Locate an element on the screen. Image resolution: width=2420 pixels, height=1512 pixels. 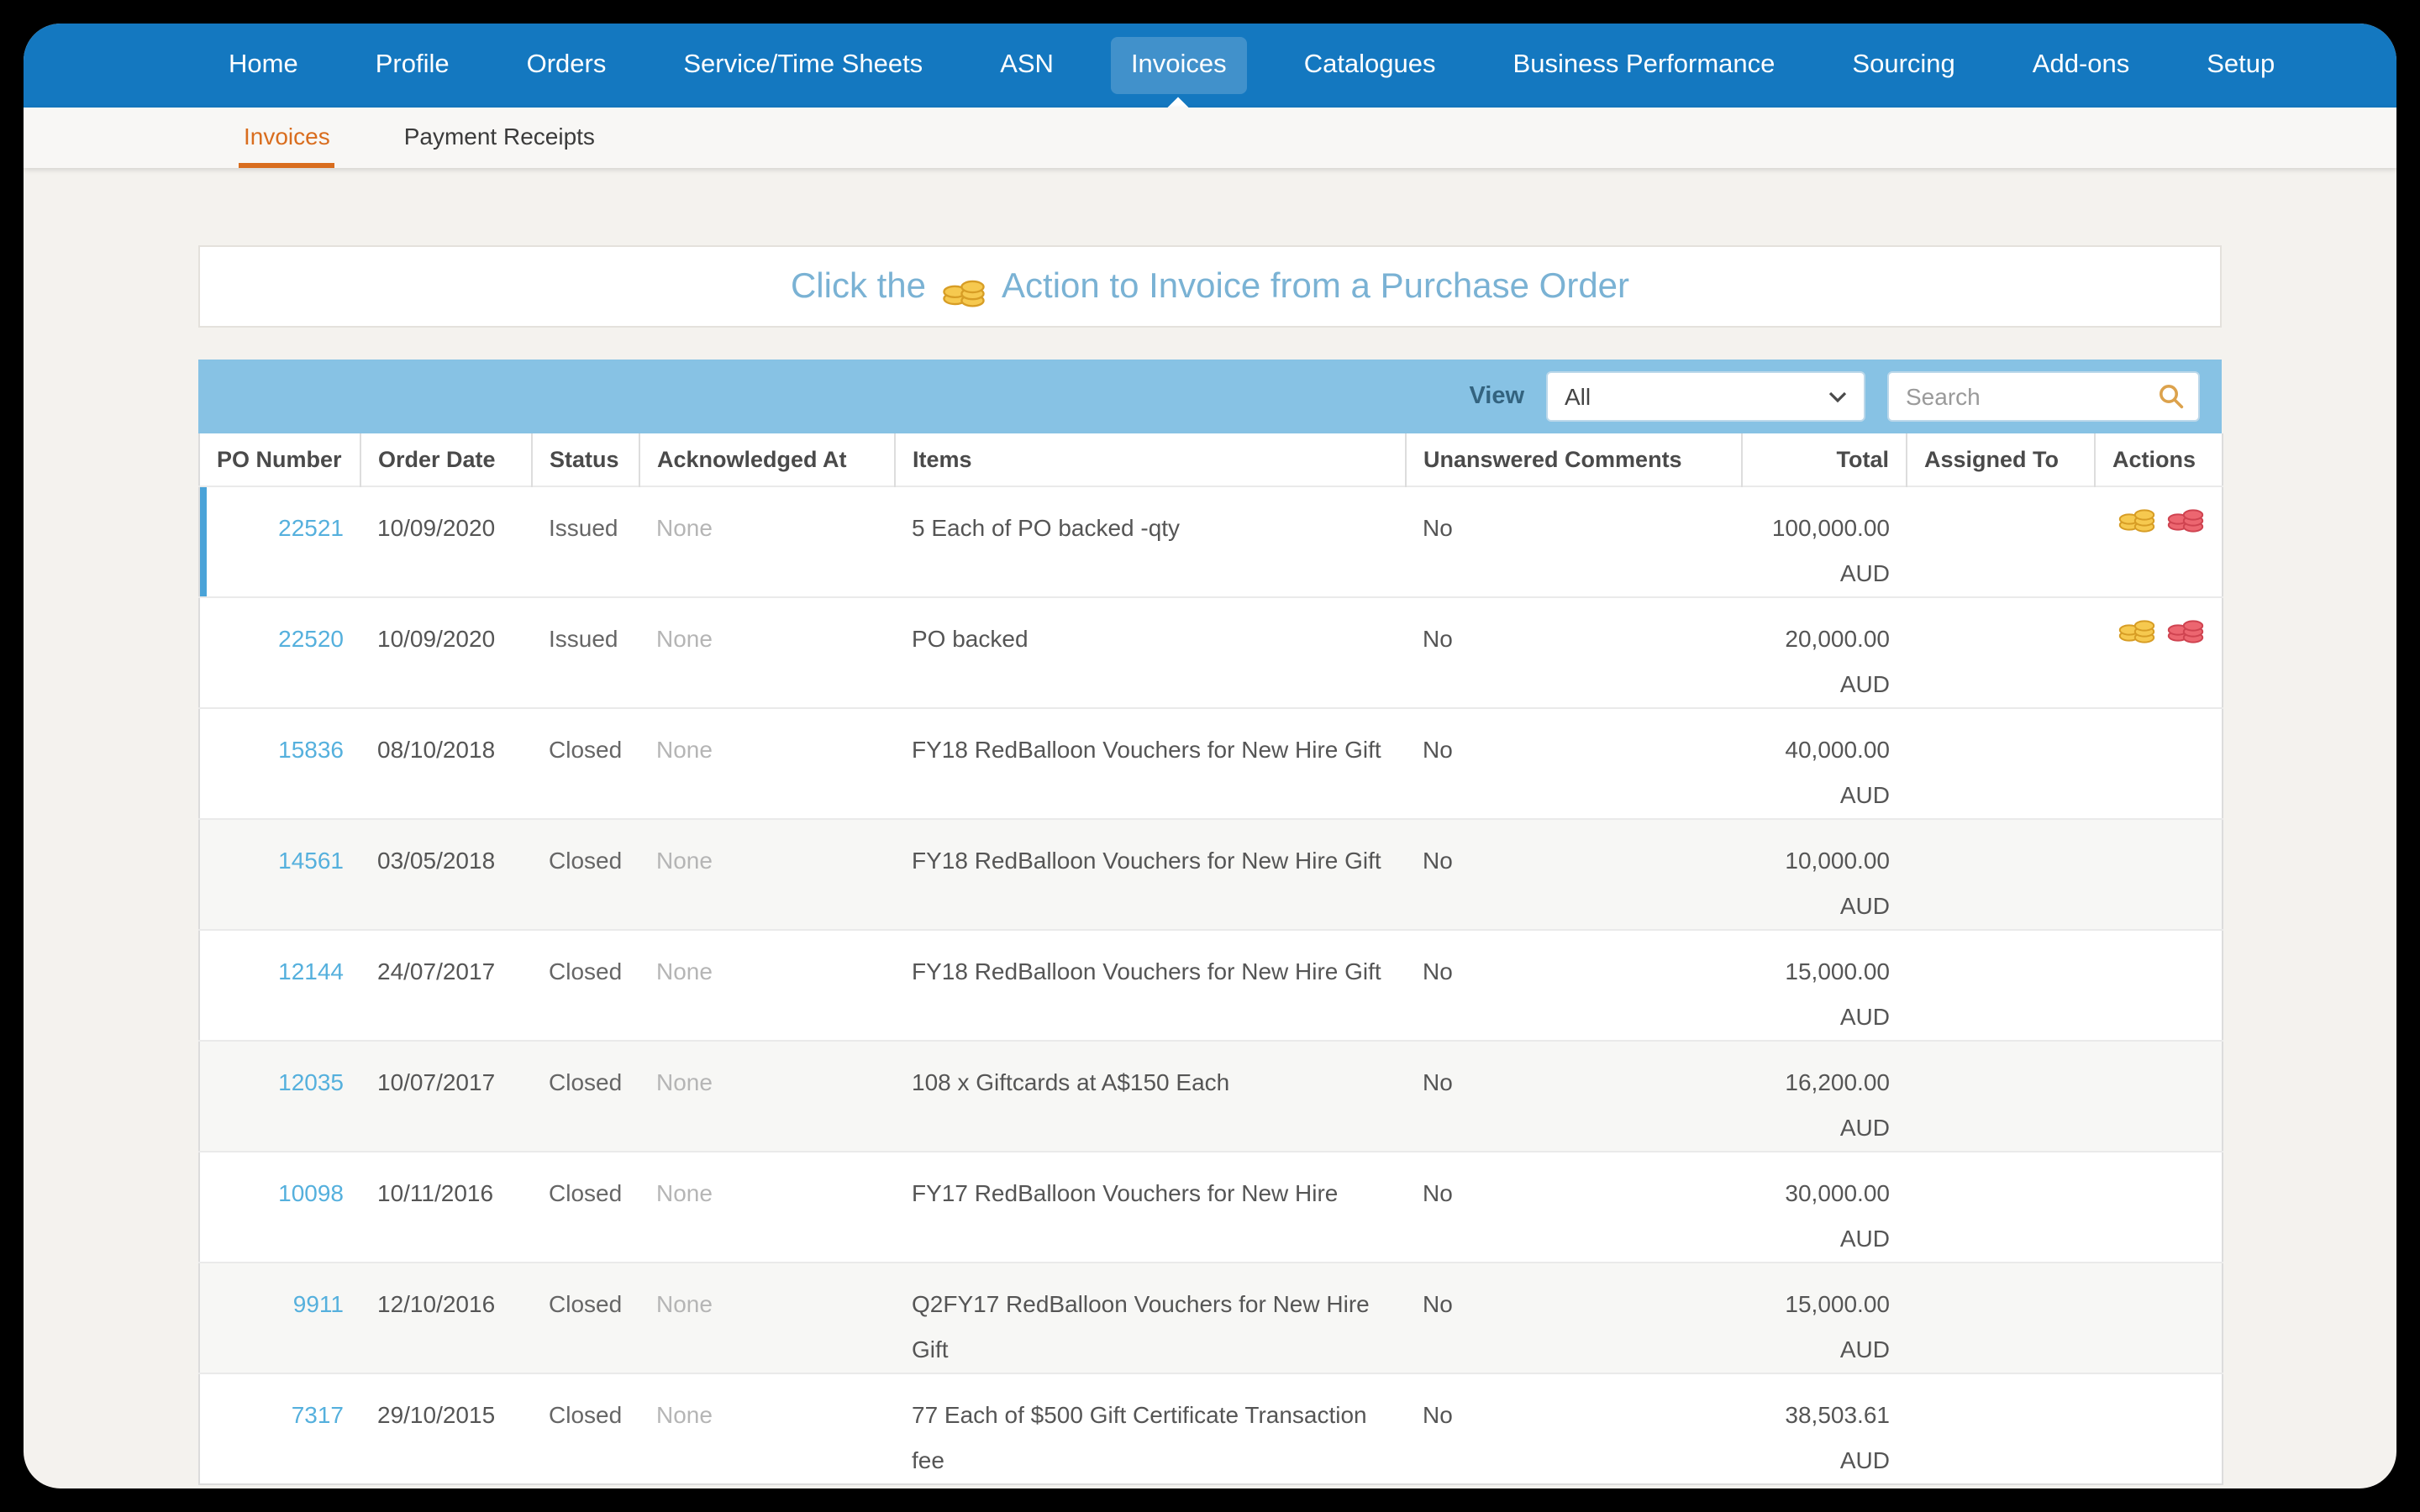
column-header-assigned-to: Assigned To is located at coordinates (2000, 459).